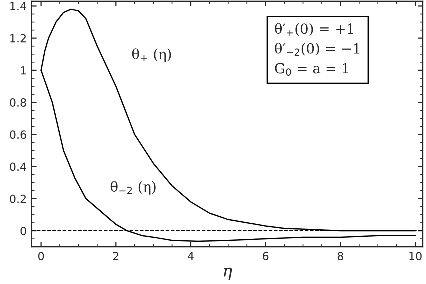 The image size is (426, 284). I want to click on x-tick-label: 2, so click(116, 256).